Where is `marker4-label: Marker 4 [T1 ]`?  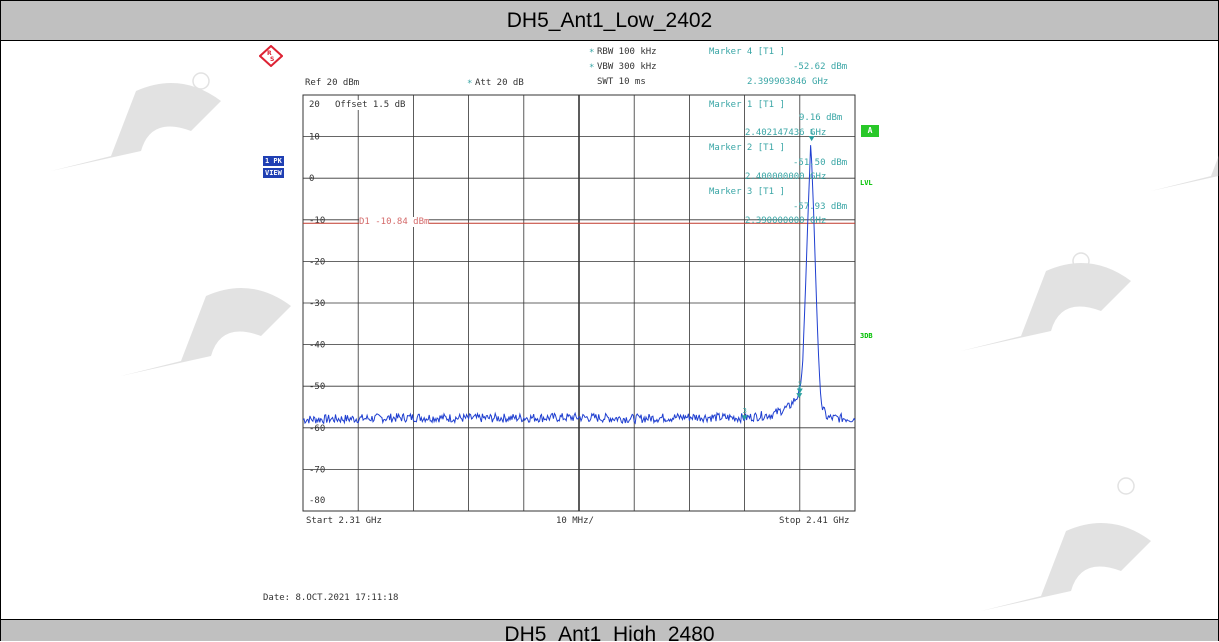
marker4-label: Marker 4 [T1 ] is located at coordinates (747, 52).